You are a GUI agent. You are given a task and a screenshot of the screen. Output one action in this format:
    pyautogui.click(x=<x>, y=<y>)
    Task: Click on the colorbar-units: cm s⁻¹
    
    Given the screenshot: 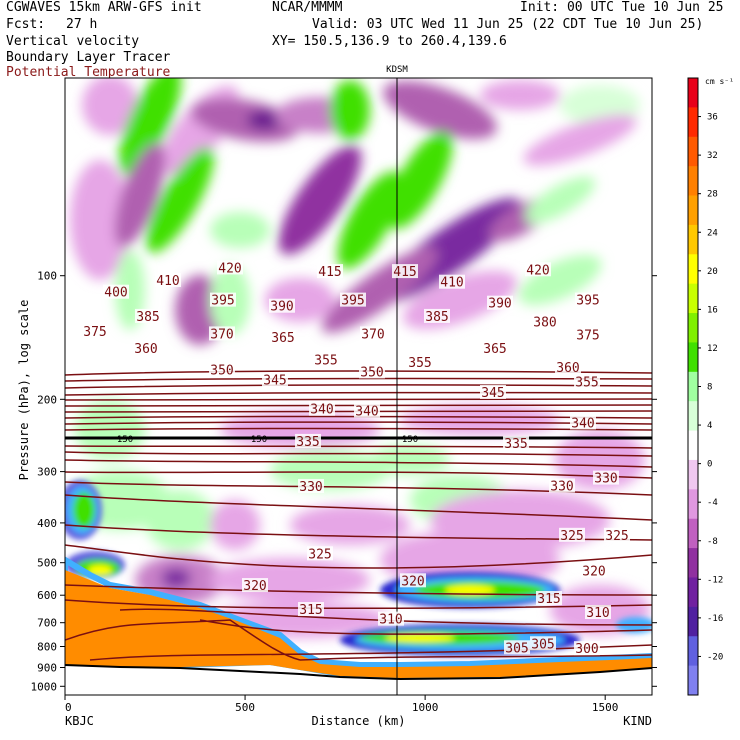 What is the action you would take?
    pyautogui.click(x=719, y=81)
    